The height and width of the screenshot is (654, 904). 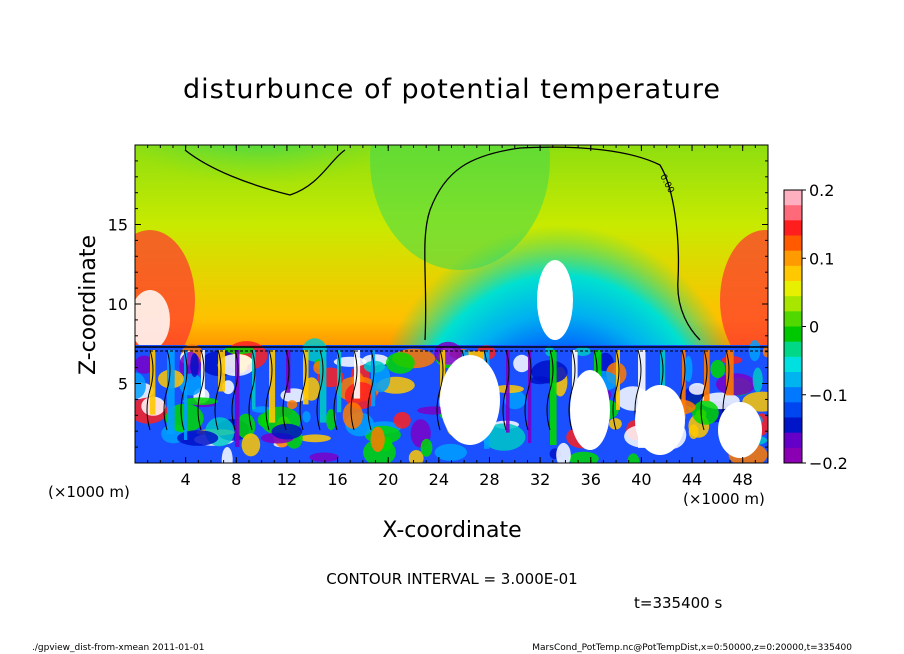 I want to click on x-tick-label: 28, so click(x=489, y=479).